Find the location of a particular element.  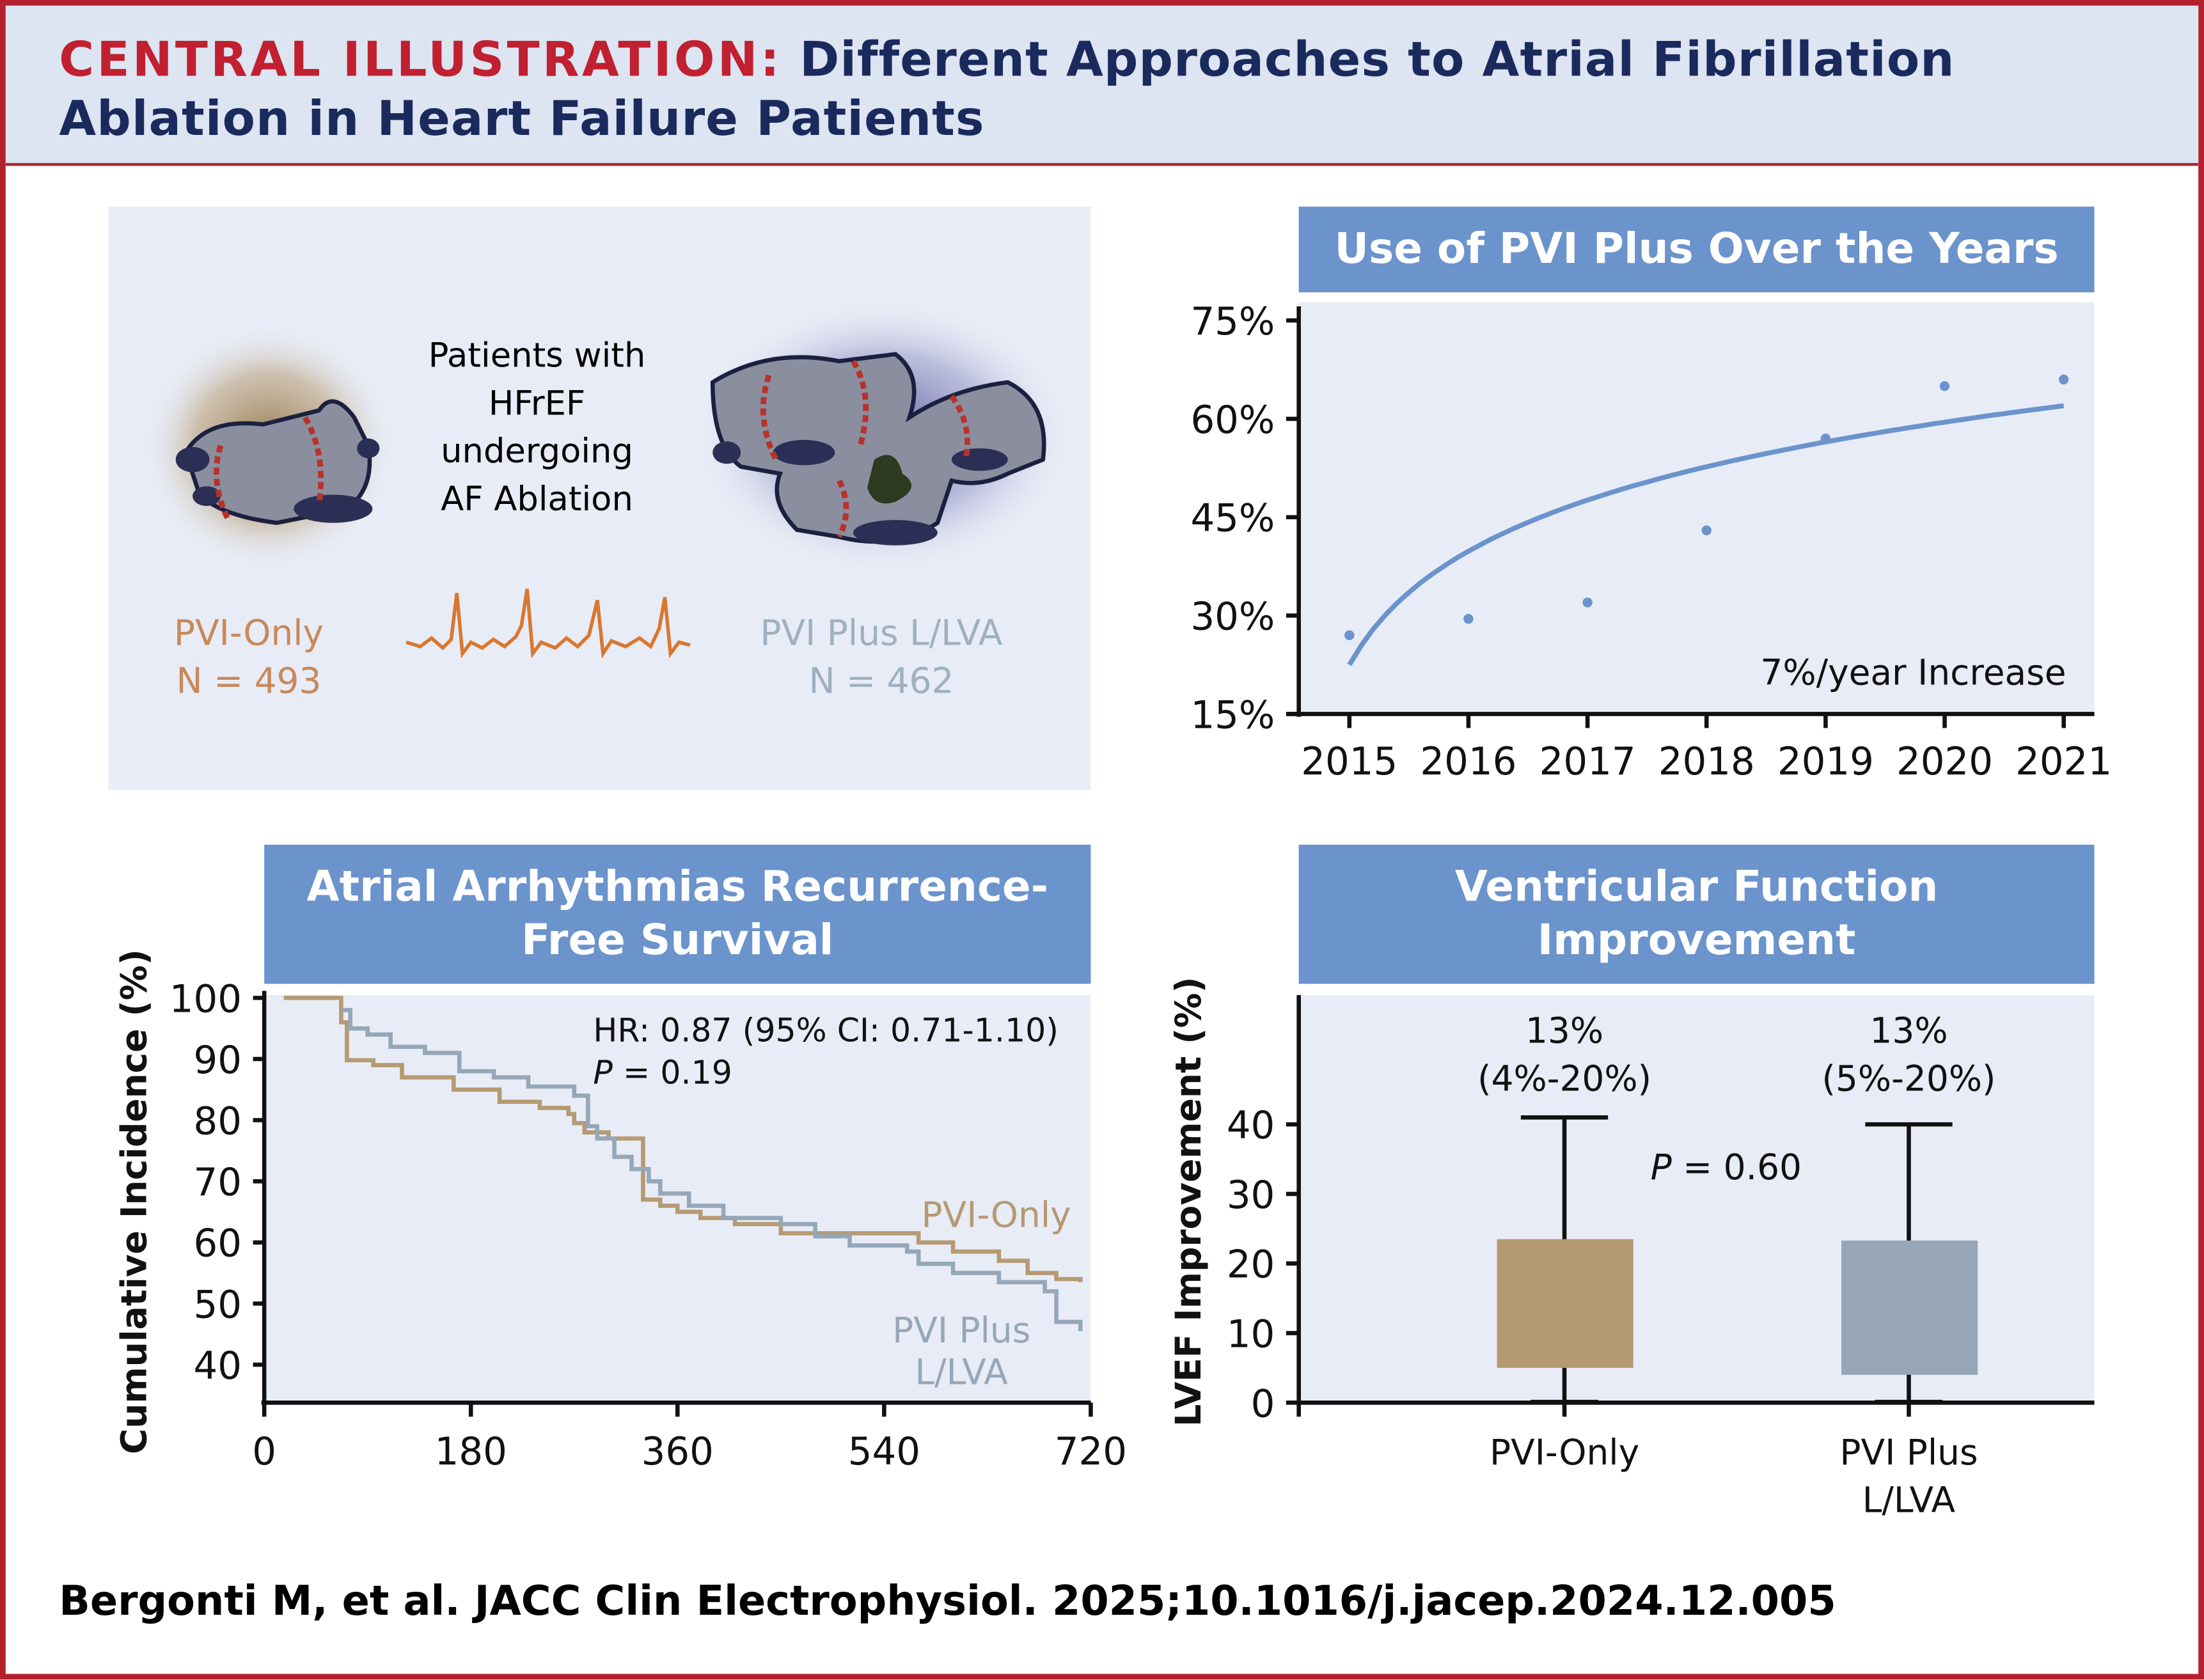

x-tick-label: 360 is located at coordinates (678, 1451).